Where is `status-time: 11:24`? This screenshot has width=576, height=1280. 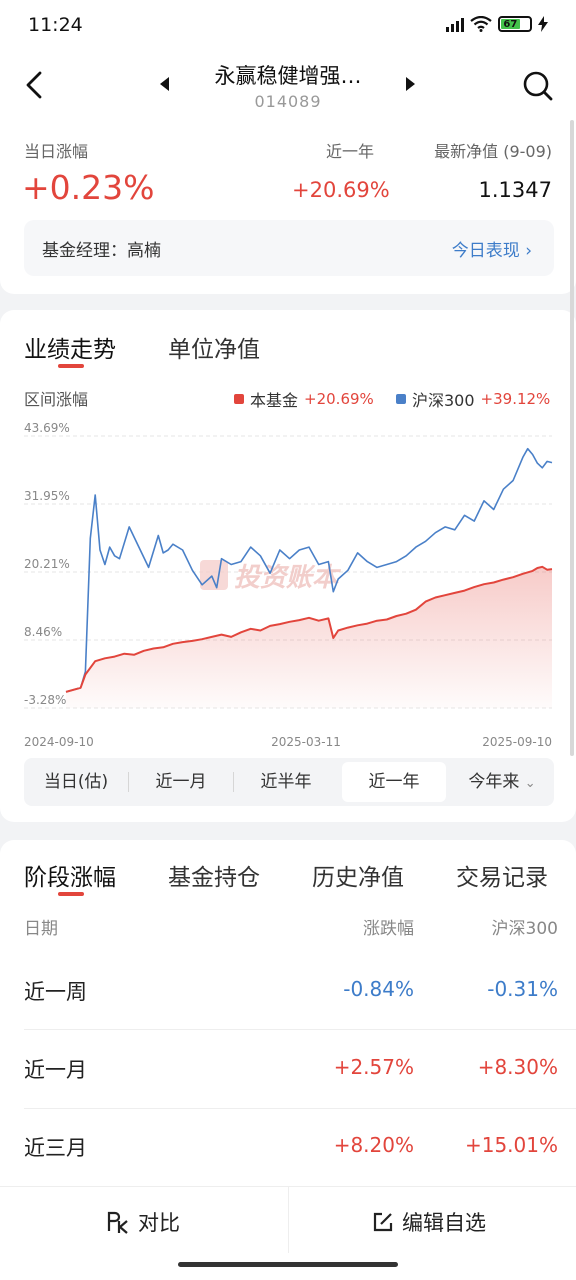 status-time: 11:24 is located at coordinates (55, 25).